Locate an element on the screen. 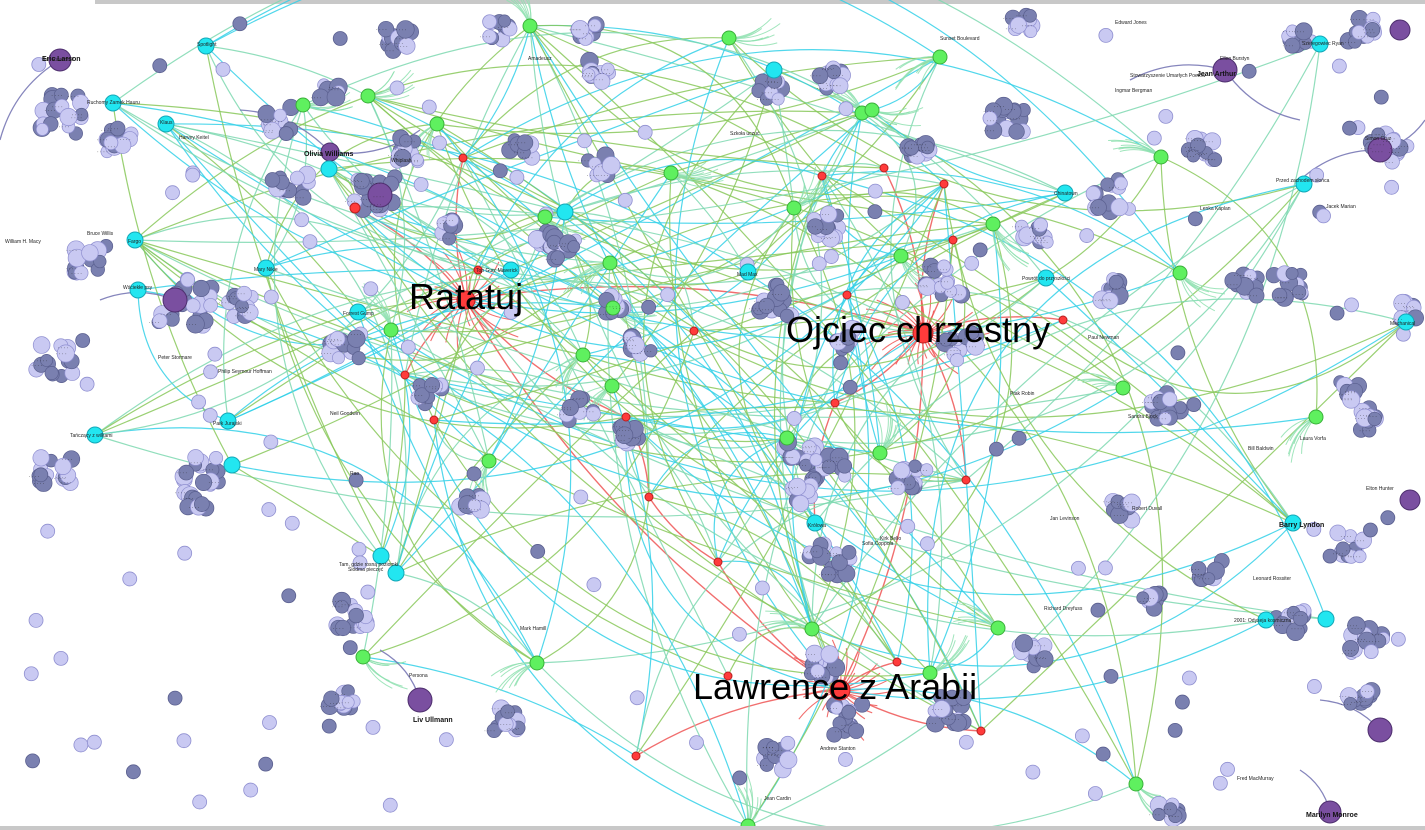 This screenshot has height=830, width=1425. node-label-p13: Park Jurajski is located at coordinates (227, 424).